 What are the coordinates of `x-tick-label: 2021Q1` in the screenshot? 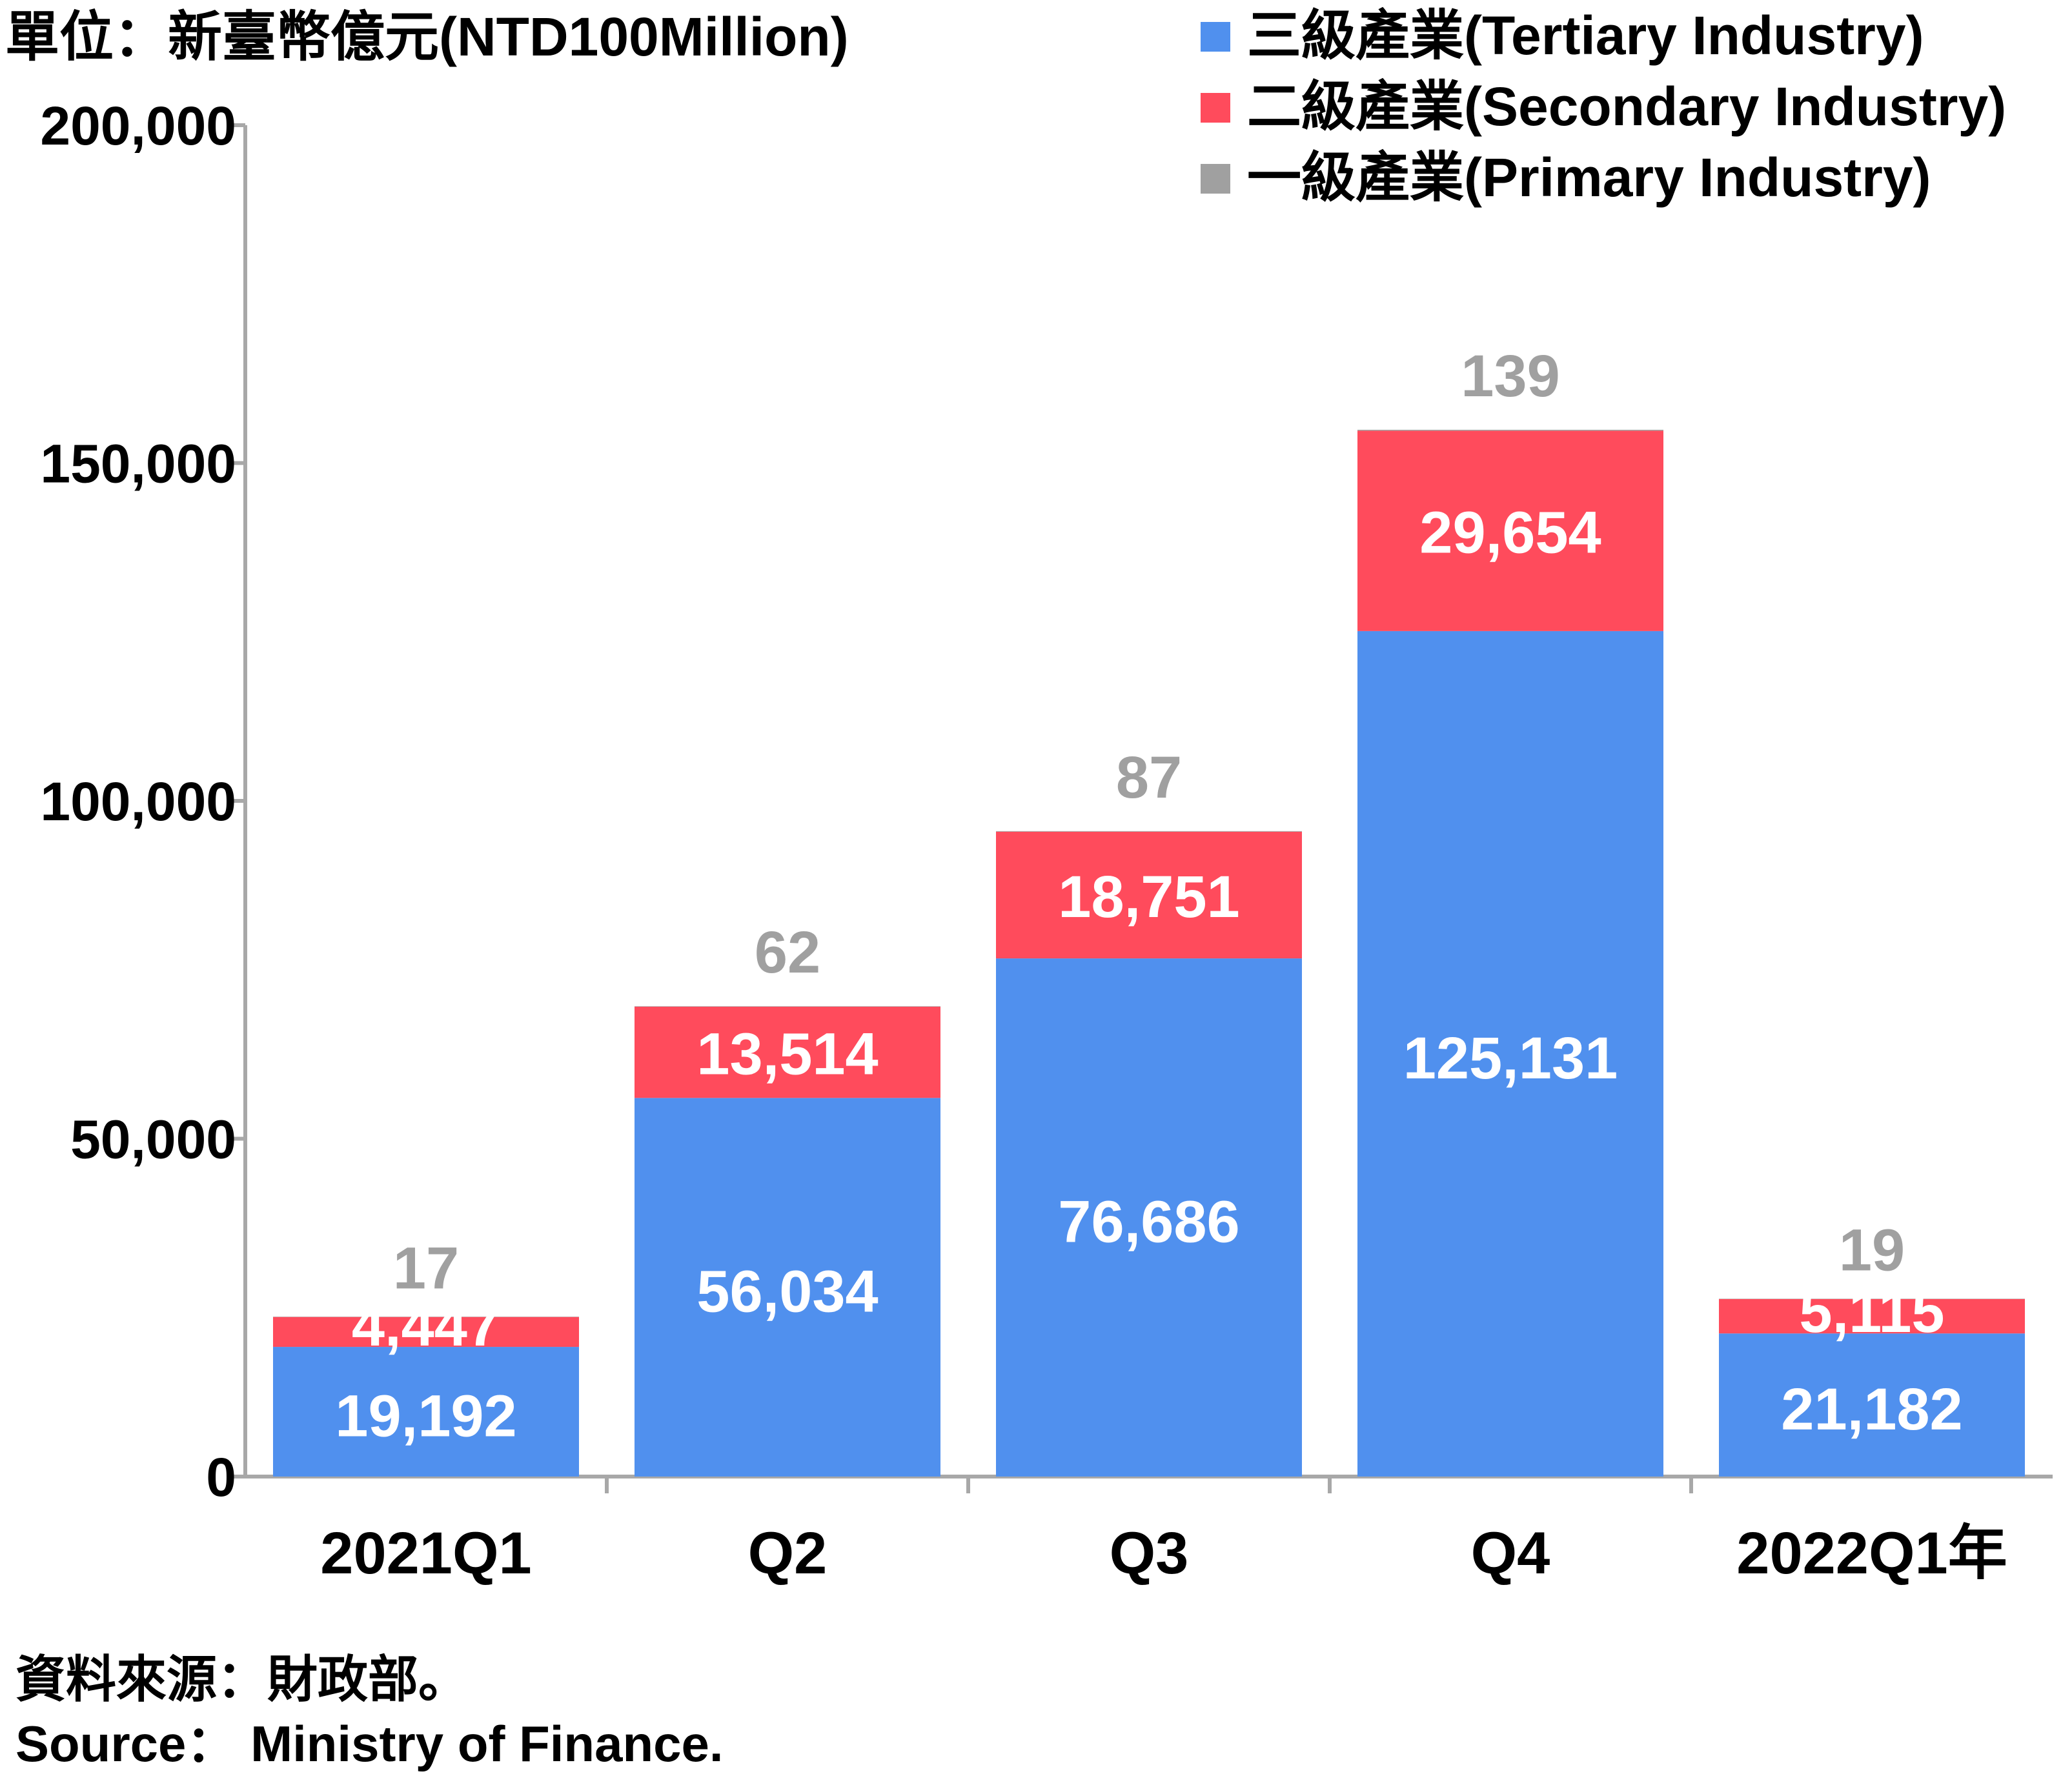 It's located at (425, 1553).